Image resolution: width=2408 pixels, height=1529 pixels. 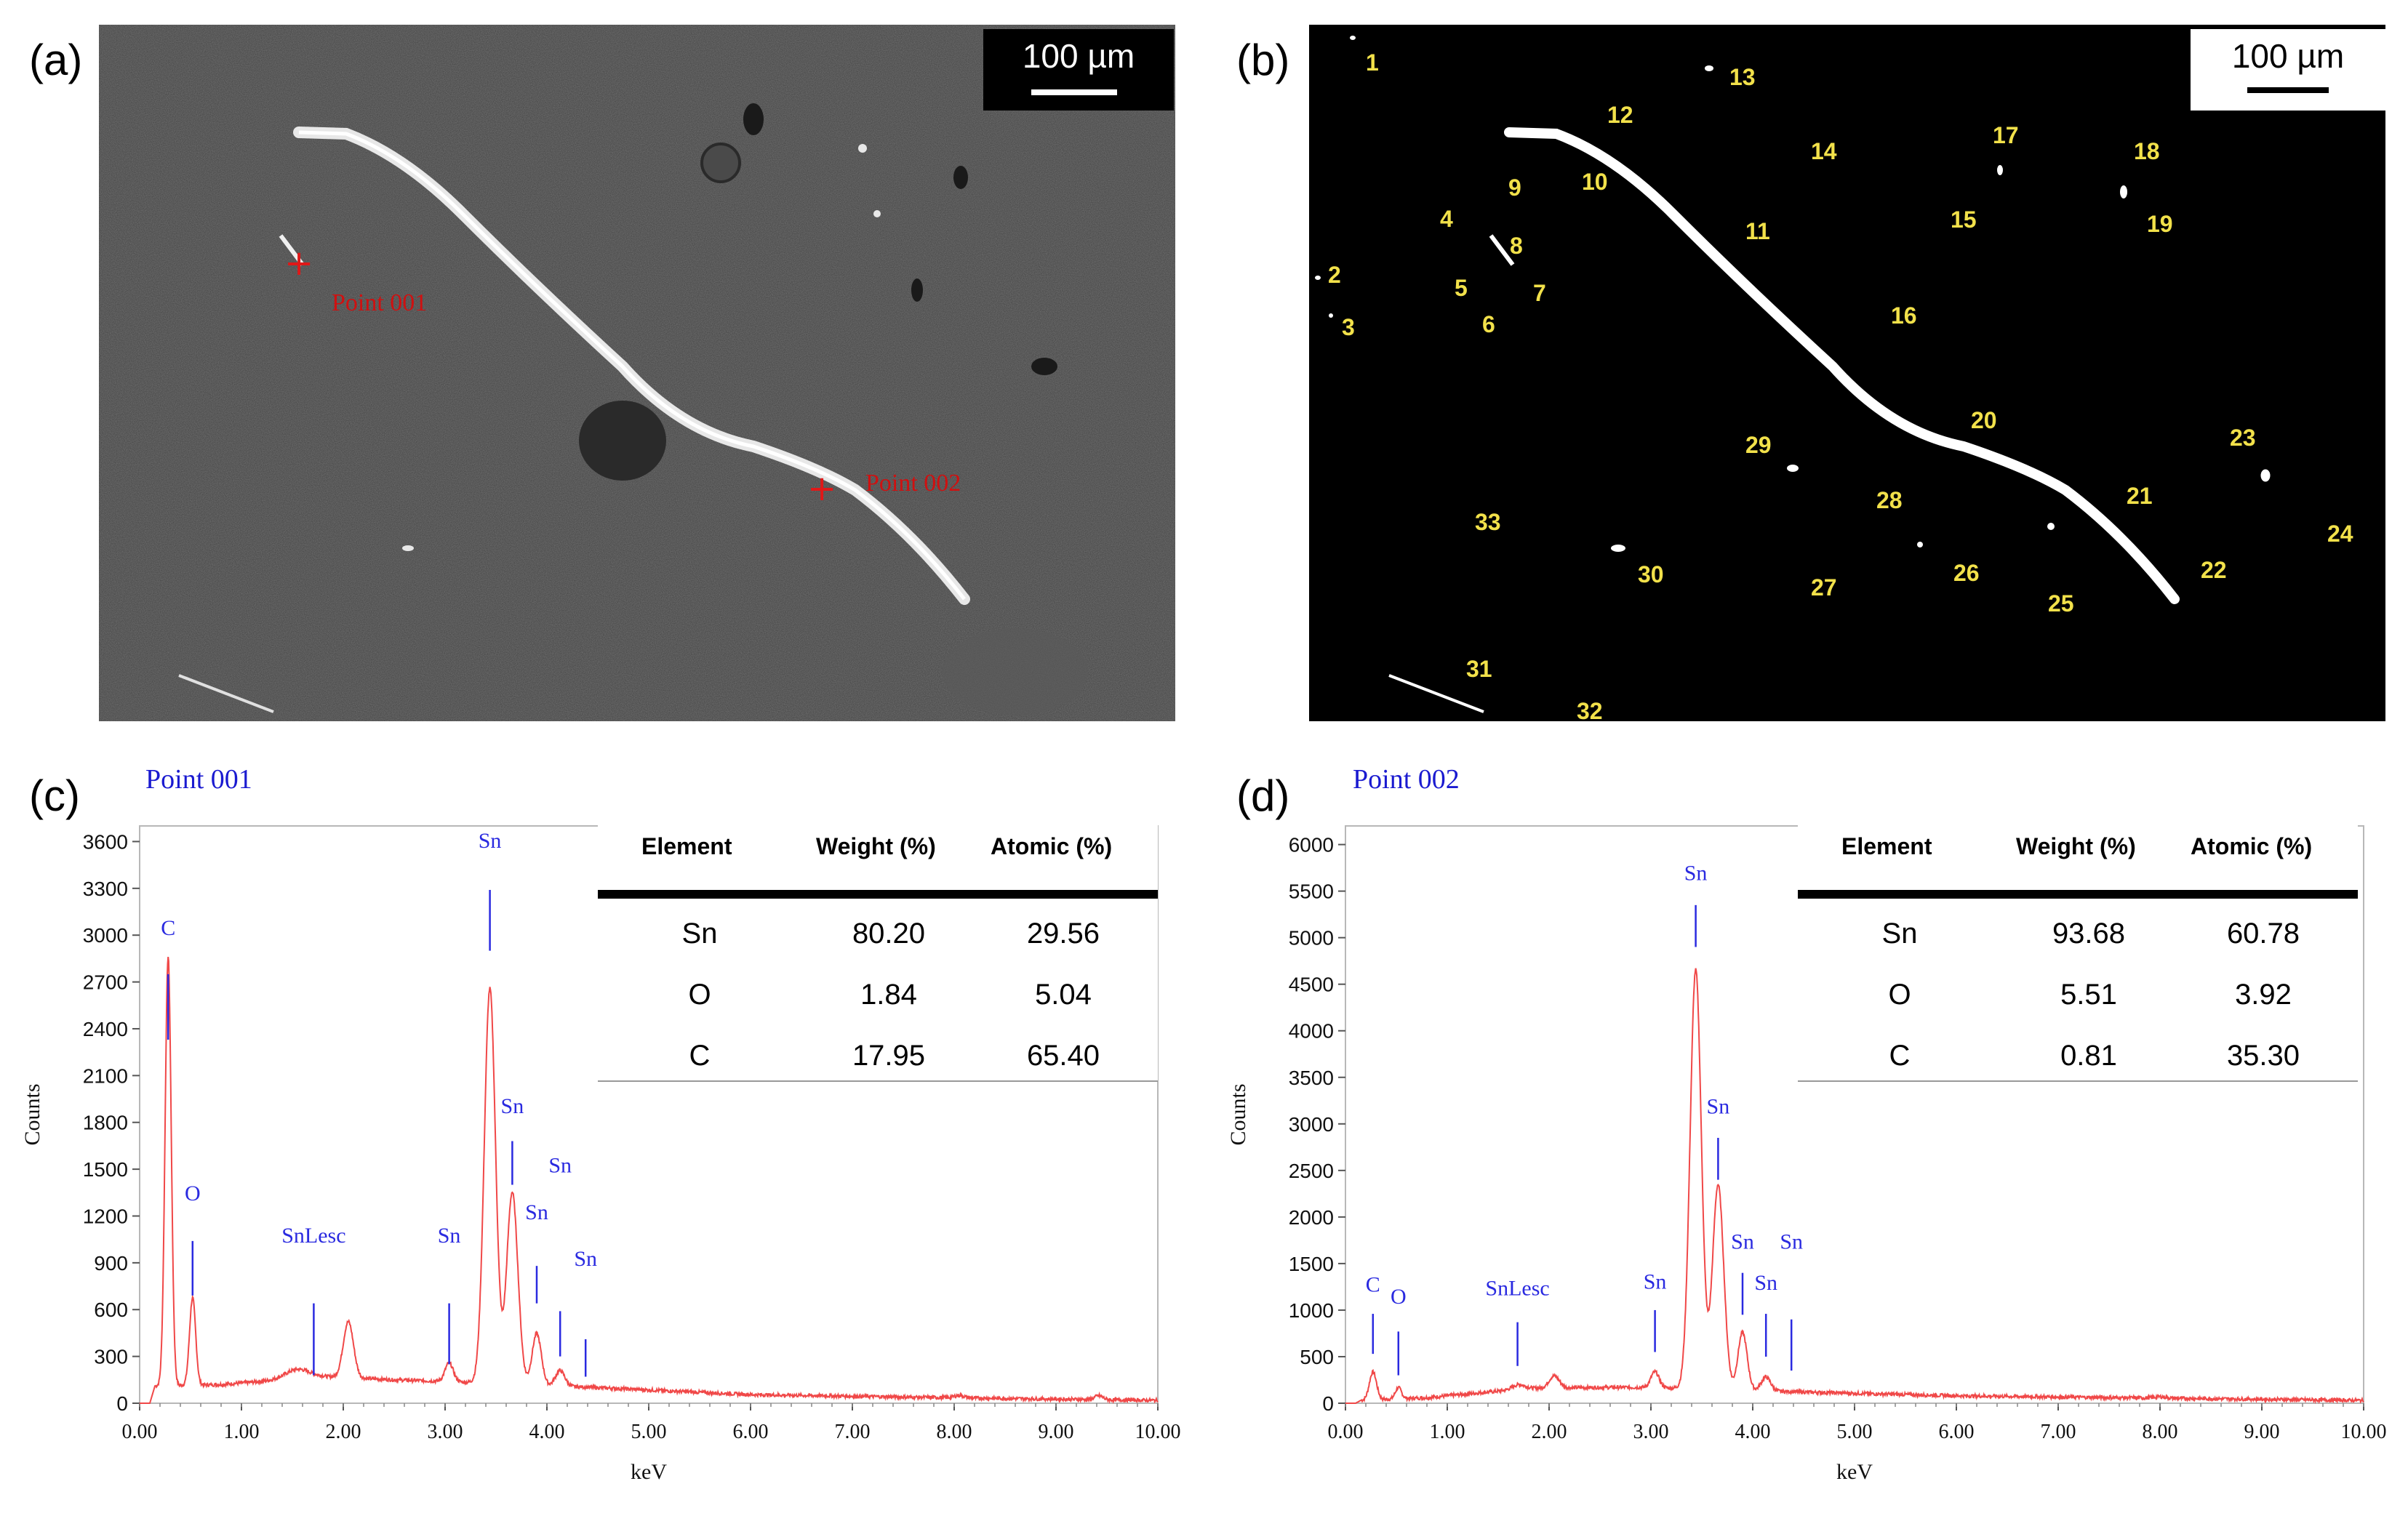 I want to click on chart-c-ytick-label-9: 2700, so click(x=105, y=982).